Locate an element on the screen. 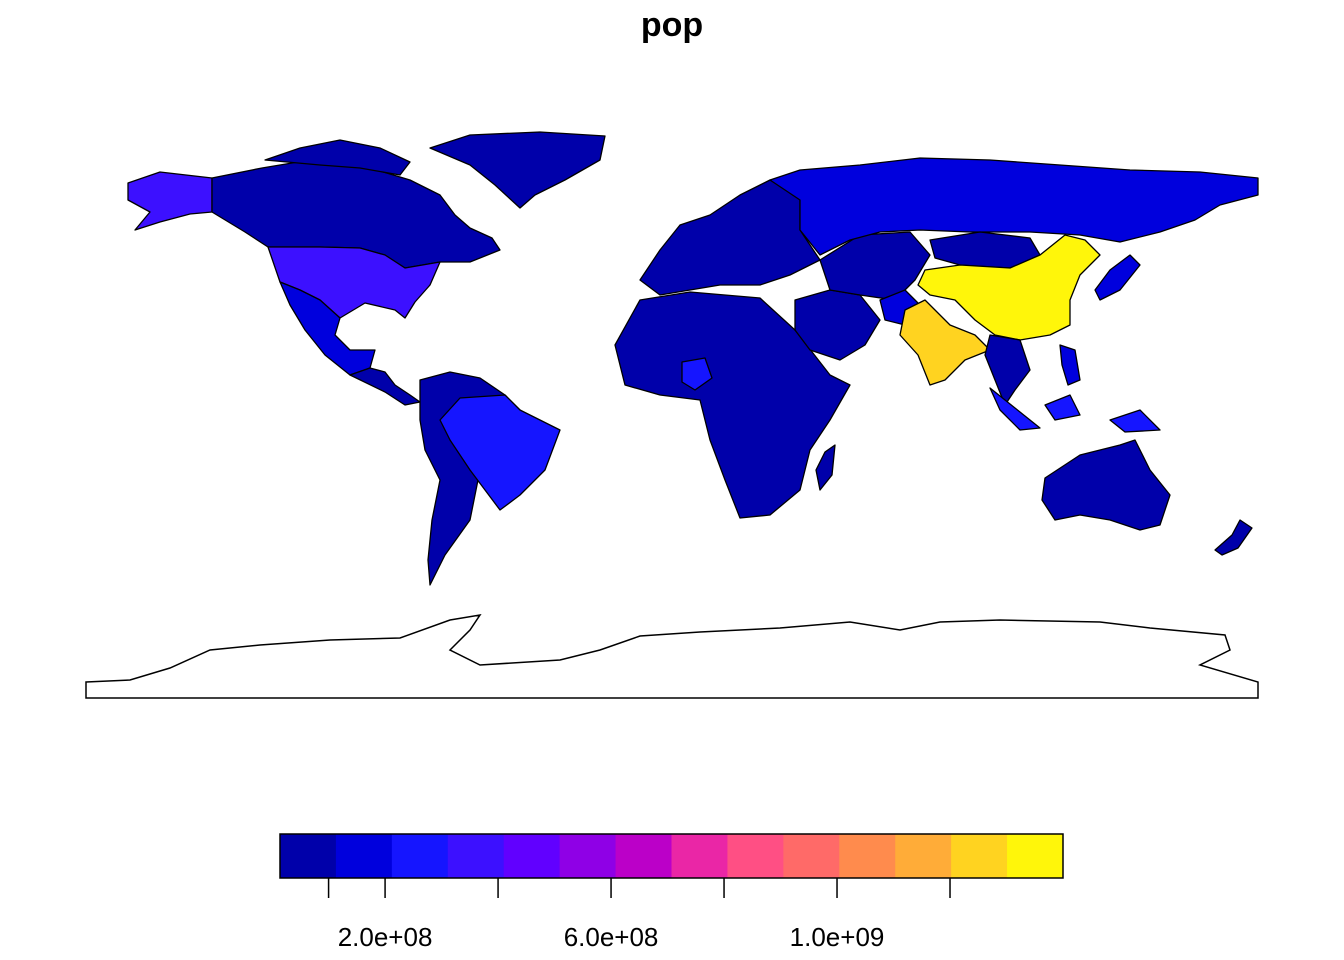 This screenshot has width=1344, height=960. region-russia is located at coordinates (1014, 206).